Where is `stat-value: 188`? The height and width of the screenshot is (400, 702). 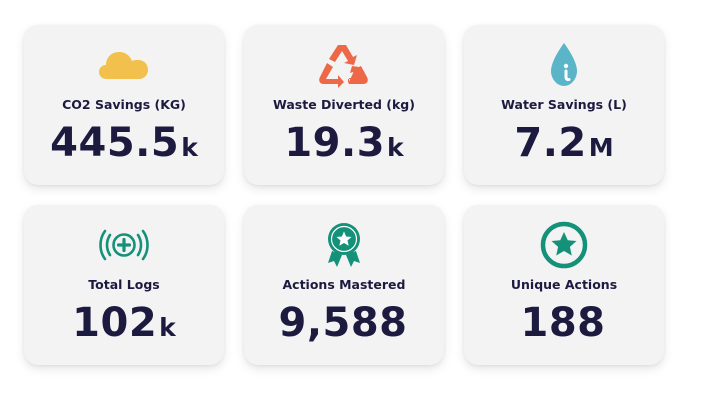
stat-value: 188 is located at coordinates (564, 323).